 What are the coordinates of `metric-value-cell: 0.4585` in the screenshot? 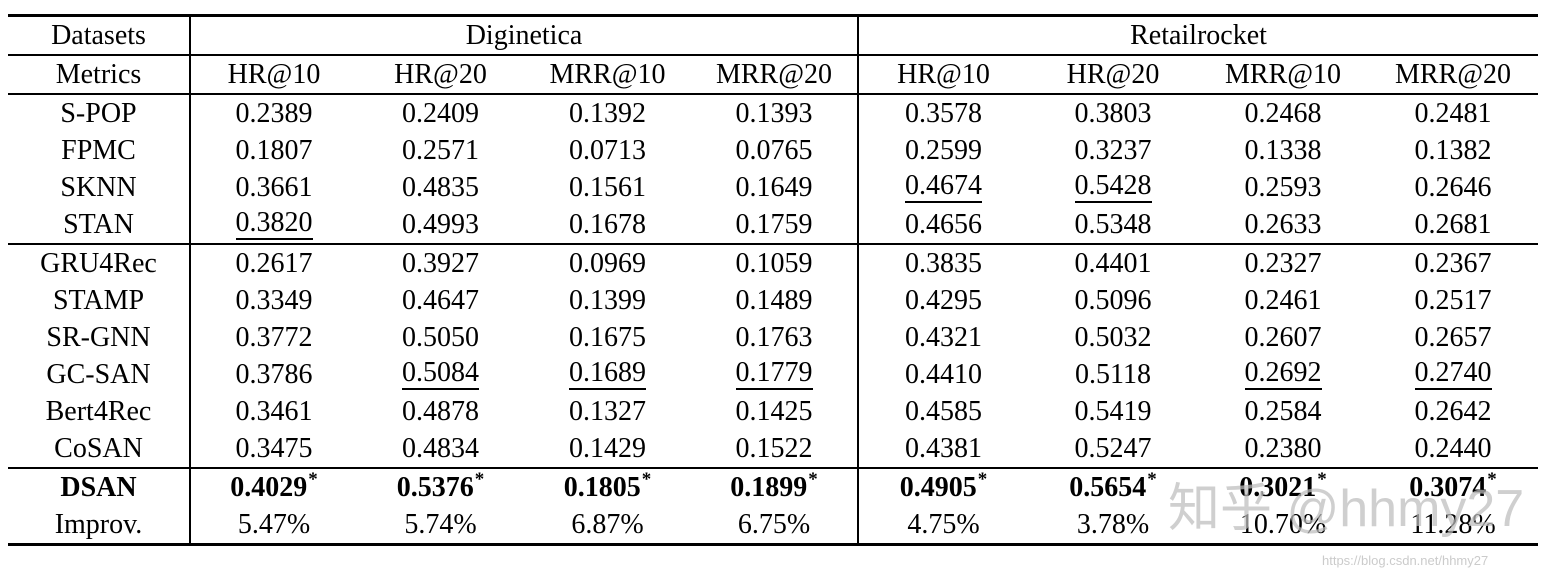 It's located at (943, 411).